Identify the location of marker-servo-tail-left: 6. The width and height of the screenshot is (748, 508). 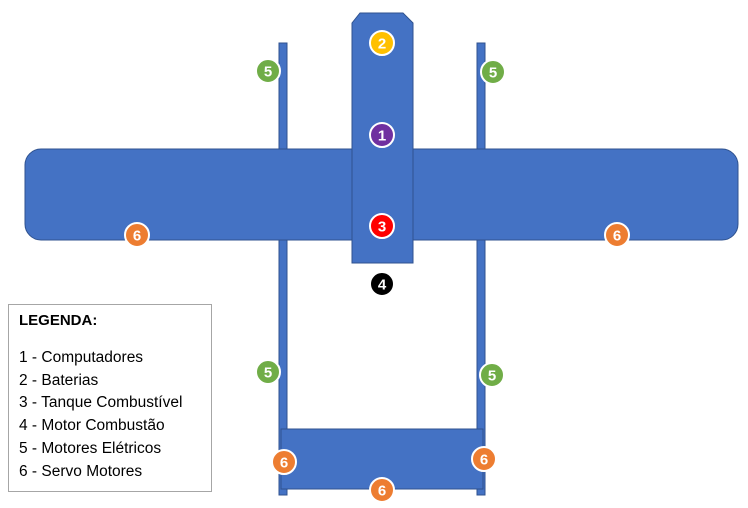
(284, 462).